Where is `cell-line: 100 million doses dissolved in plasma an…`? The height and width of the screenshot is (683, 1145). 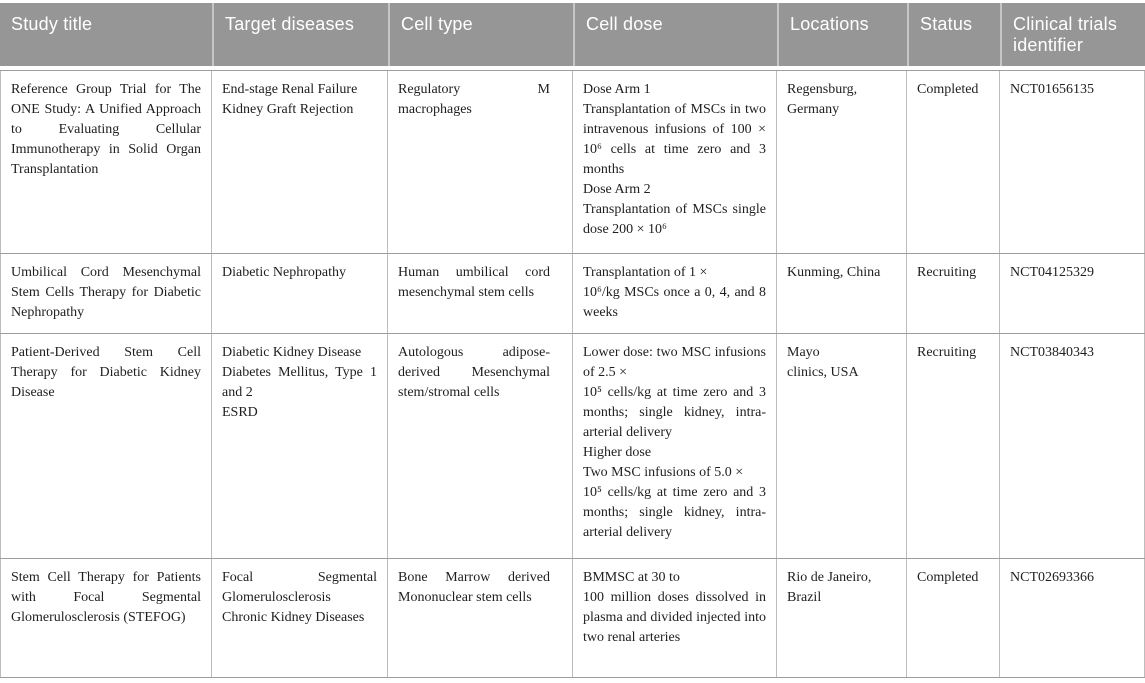 cell-line: 100 million doses dissolved in plasma an… is located at coordinates (674, 617).